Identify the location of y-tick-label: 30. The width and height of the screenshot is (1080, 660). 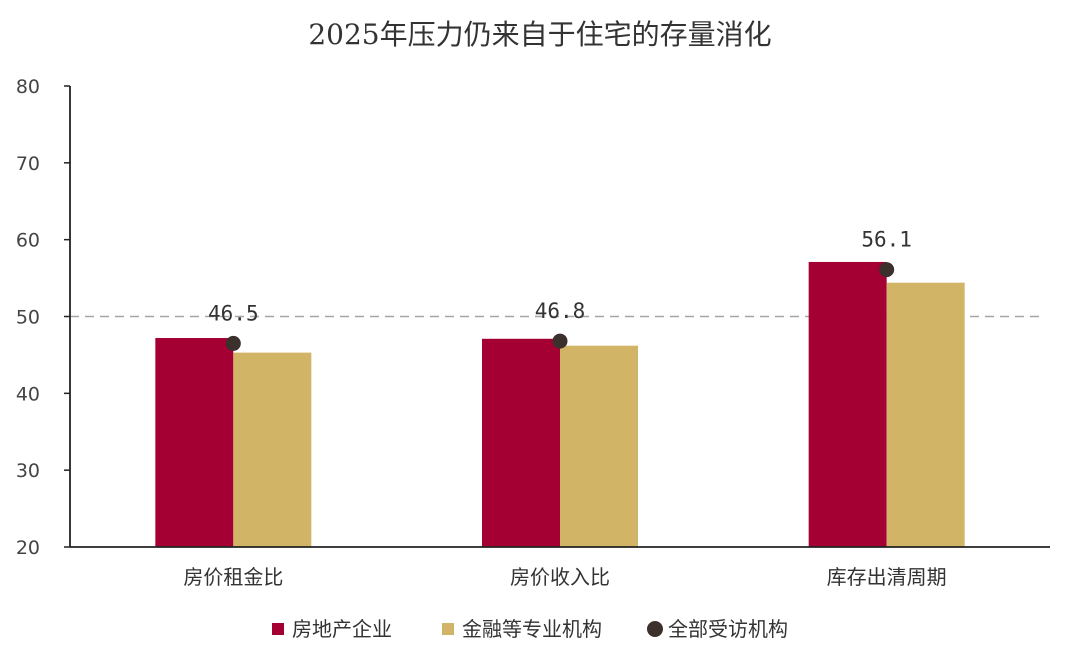
(28, 471).